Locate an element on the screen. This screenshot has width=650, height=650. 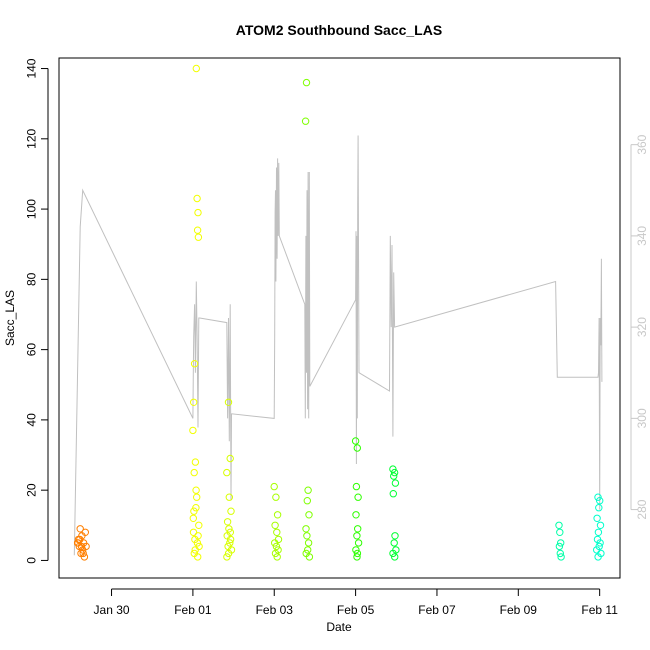
y-axis-label: Sacc_LAS is located at coordinates (10, 318).